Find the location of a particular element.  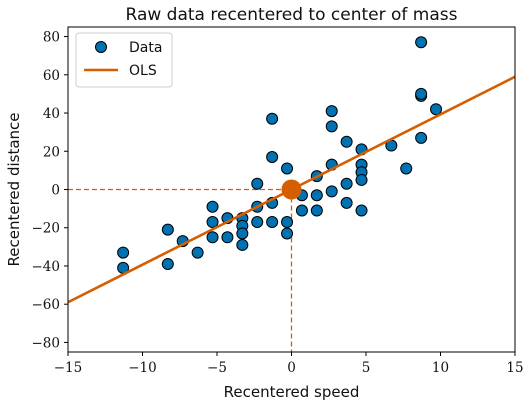

y-tick-label: −80 is located at coordinates (46, 343).